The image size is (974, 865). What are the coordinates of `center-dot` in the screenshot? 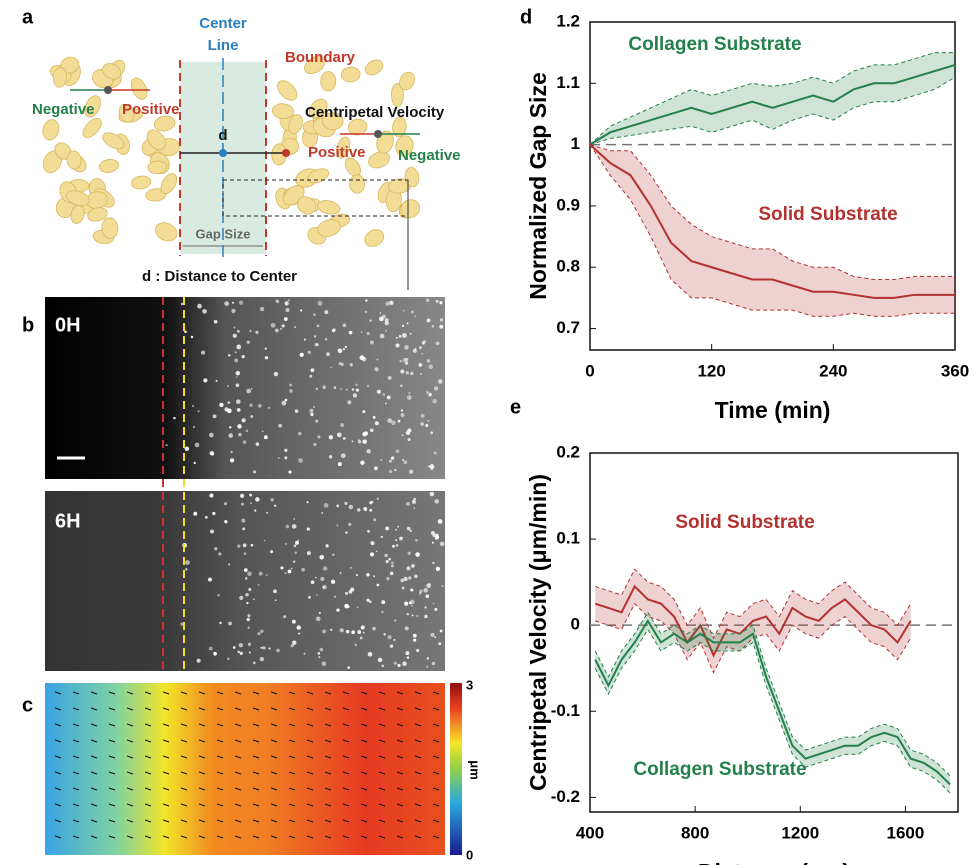 It's located at (223, 153).